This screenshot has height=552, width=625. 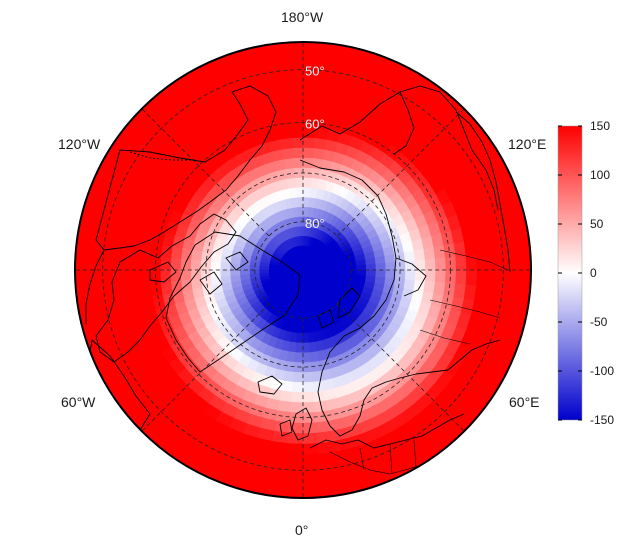 What do you see at coordinates (270, 385) in the screenshot?
I see `coastline-iceland` at bounding box center [270, 385].